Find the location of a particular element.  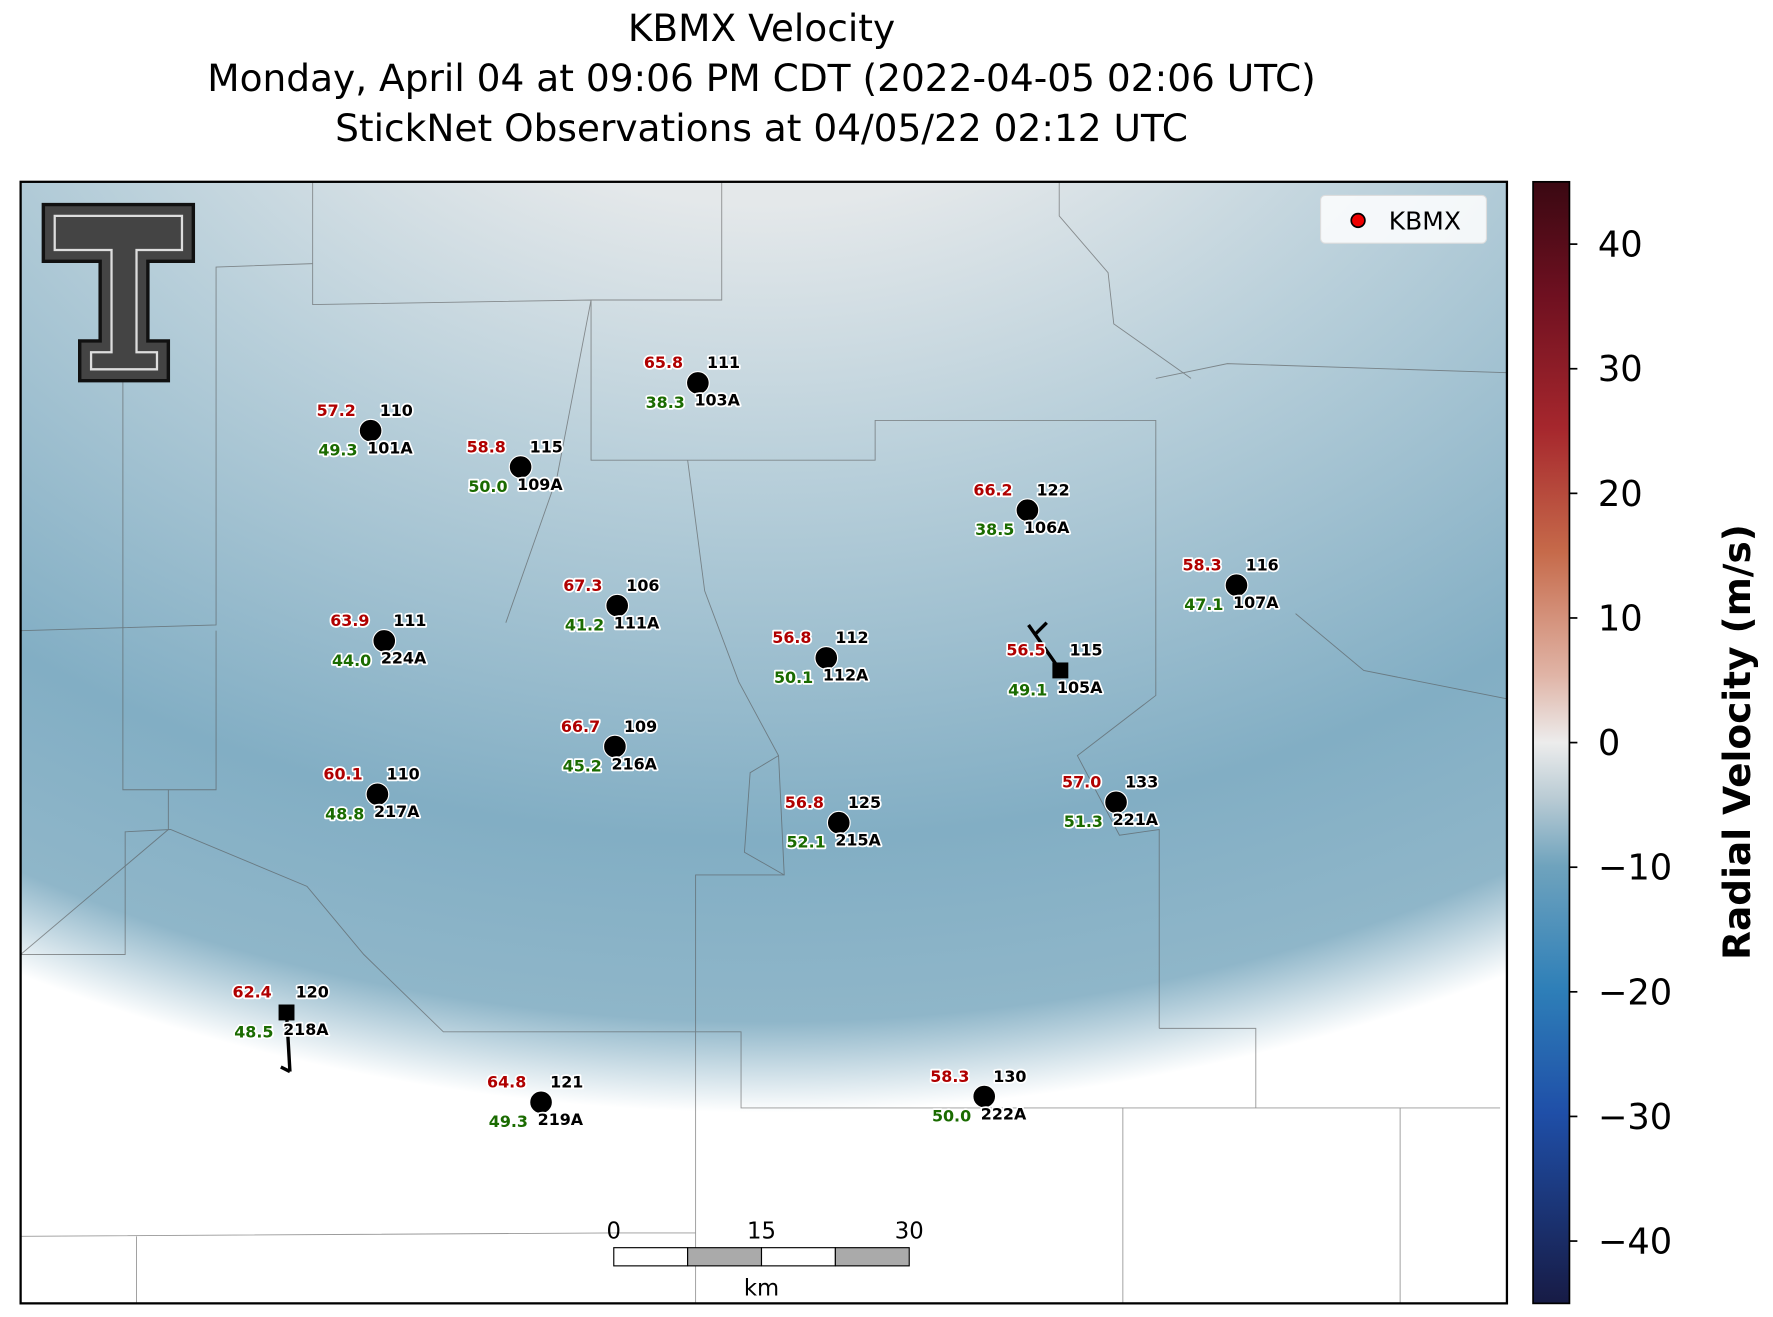

legend-label: KBMX is located at coordinates (1425, 221).